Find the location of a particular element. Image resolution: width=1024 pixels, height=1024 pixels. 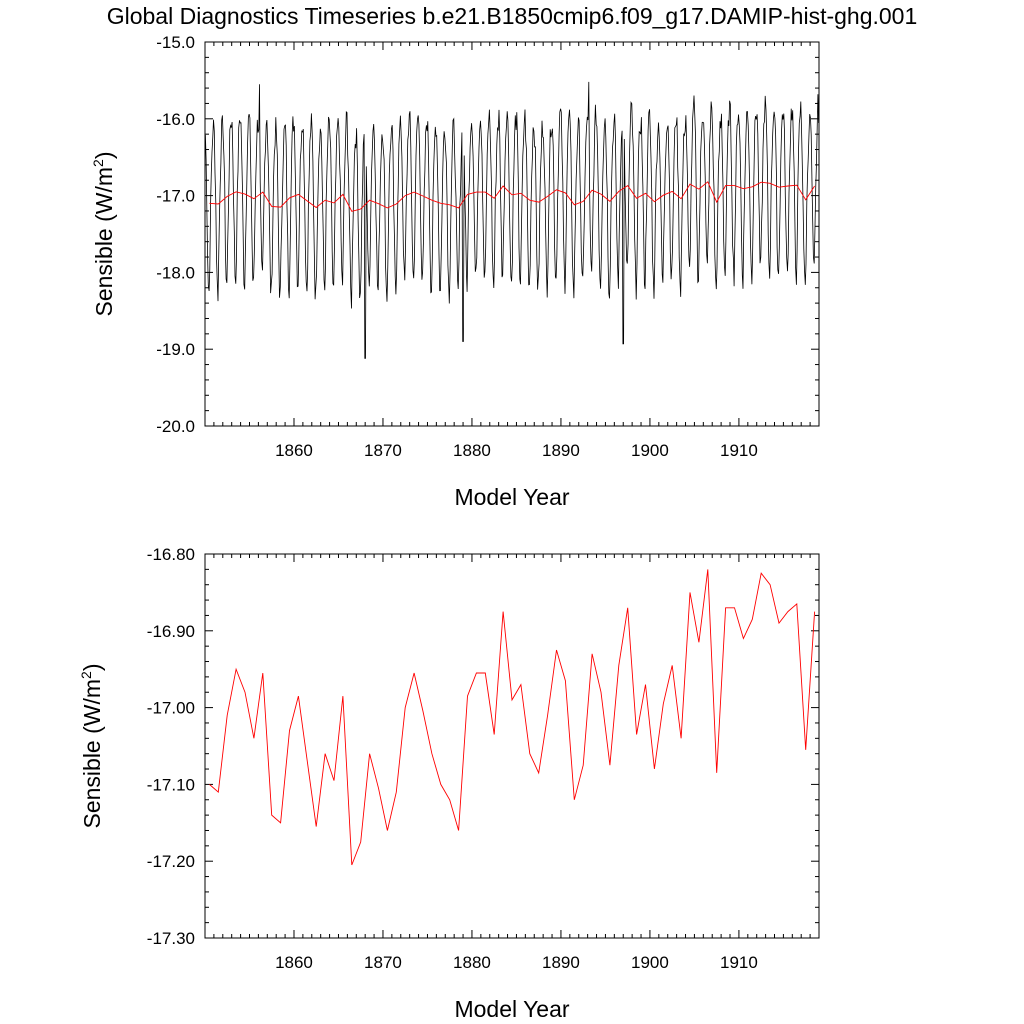

bottom-y-tick-label: -17.00 is located at coordinates (171, 708).